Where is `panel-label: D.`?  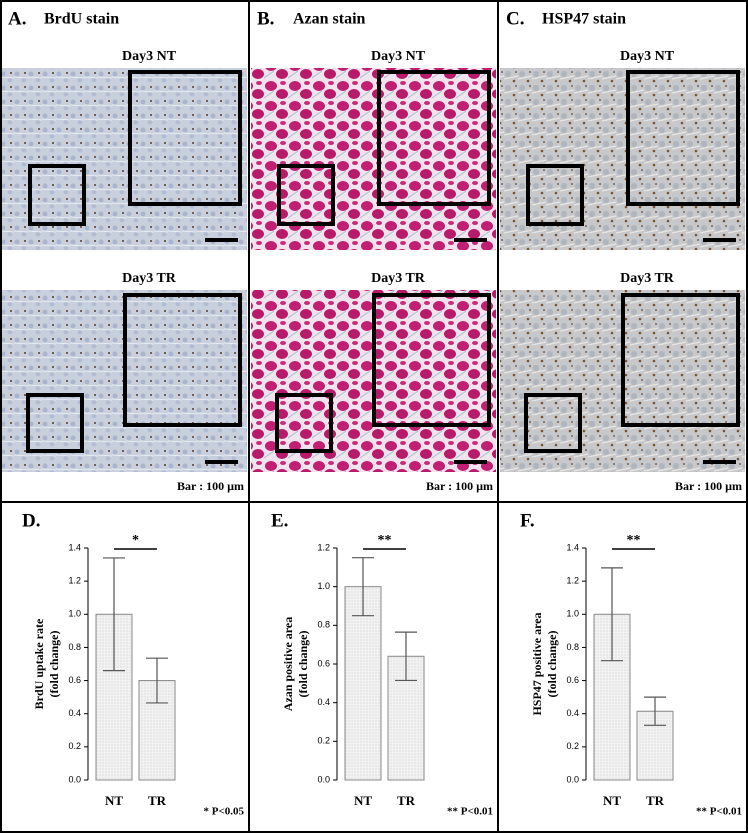 panel-label: D. is located at coordinates (31, 520).